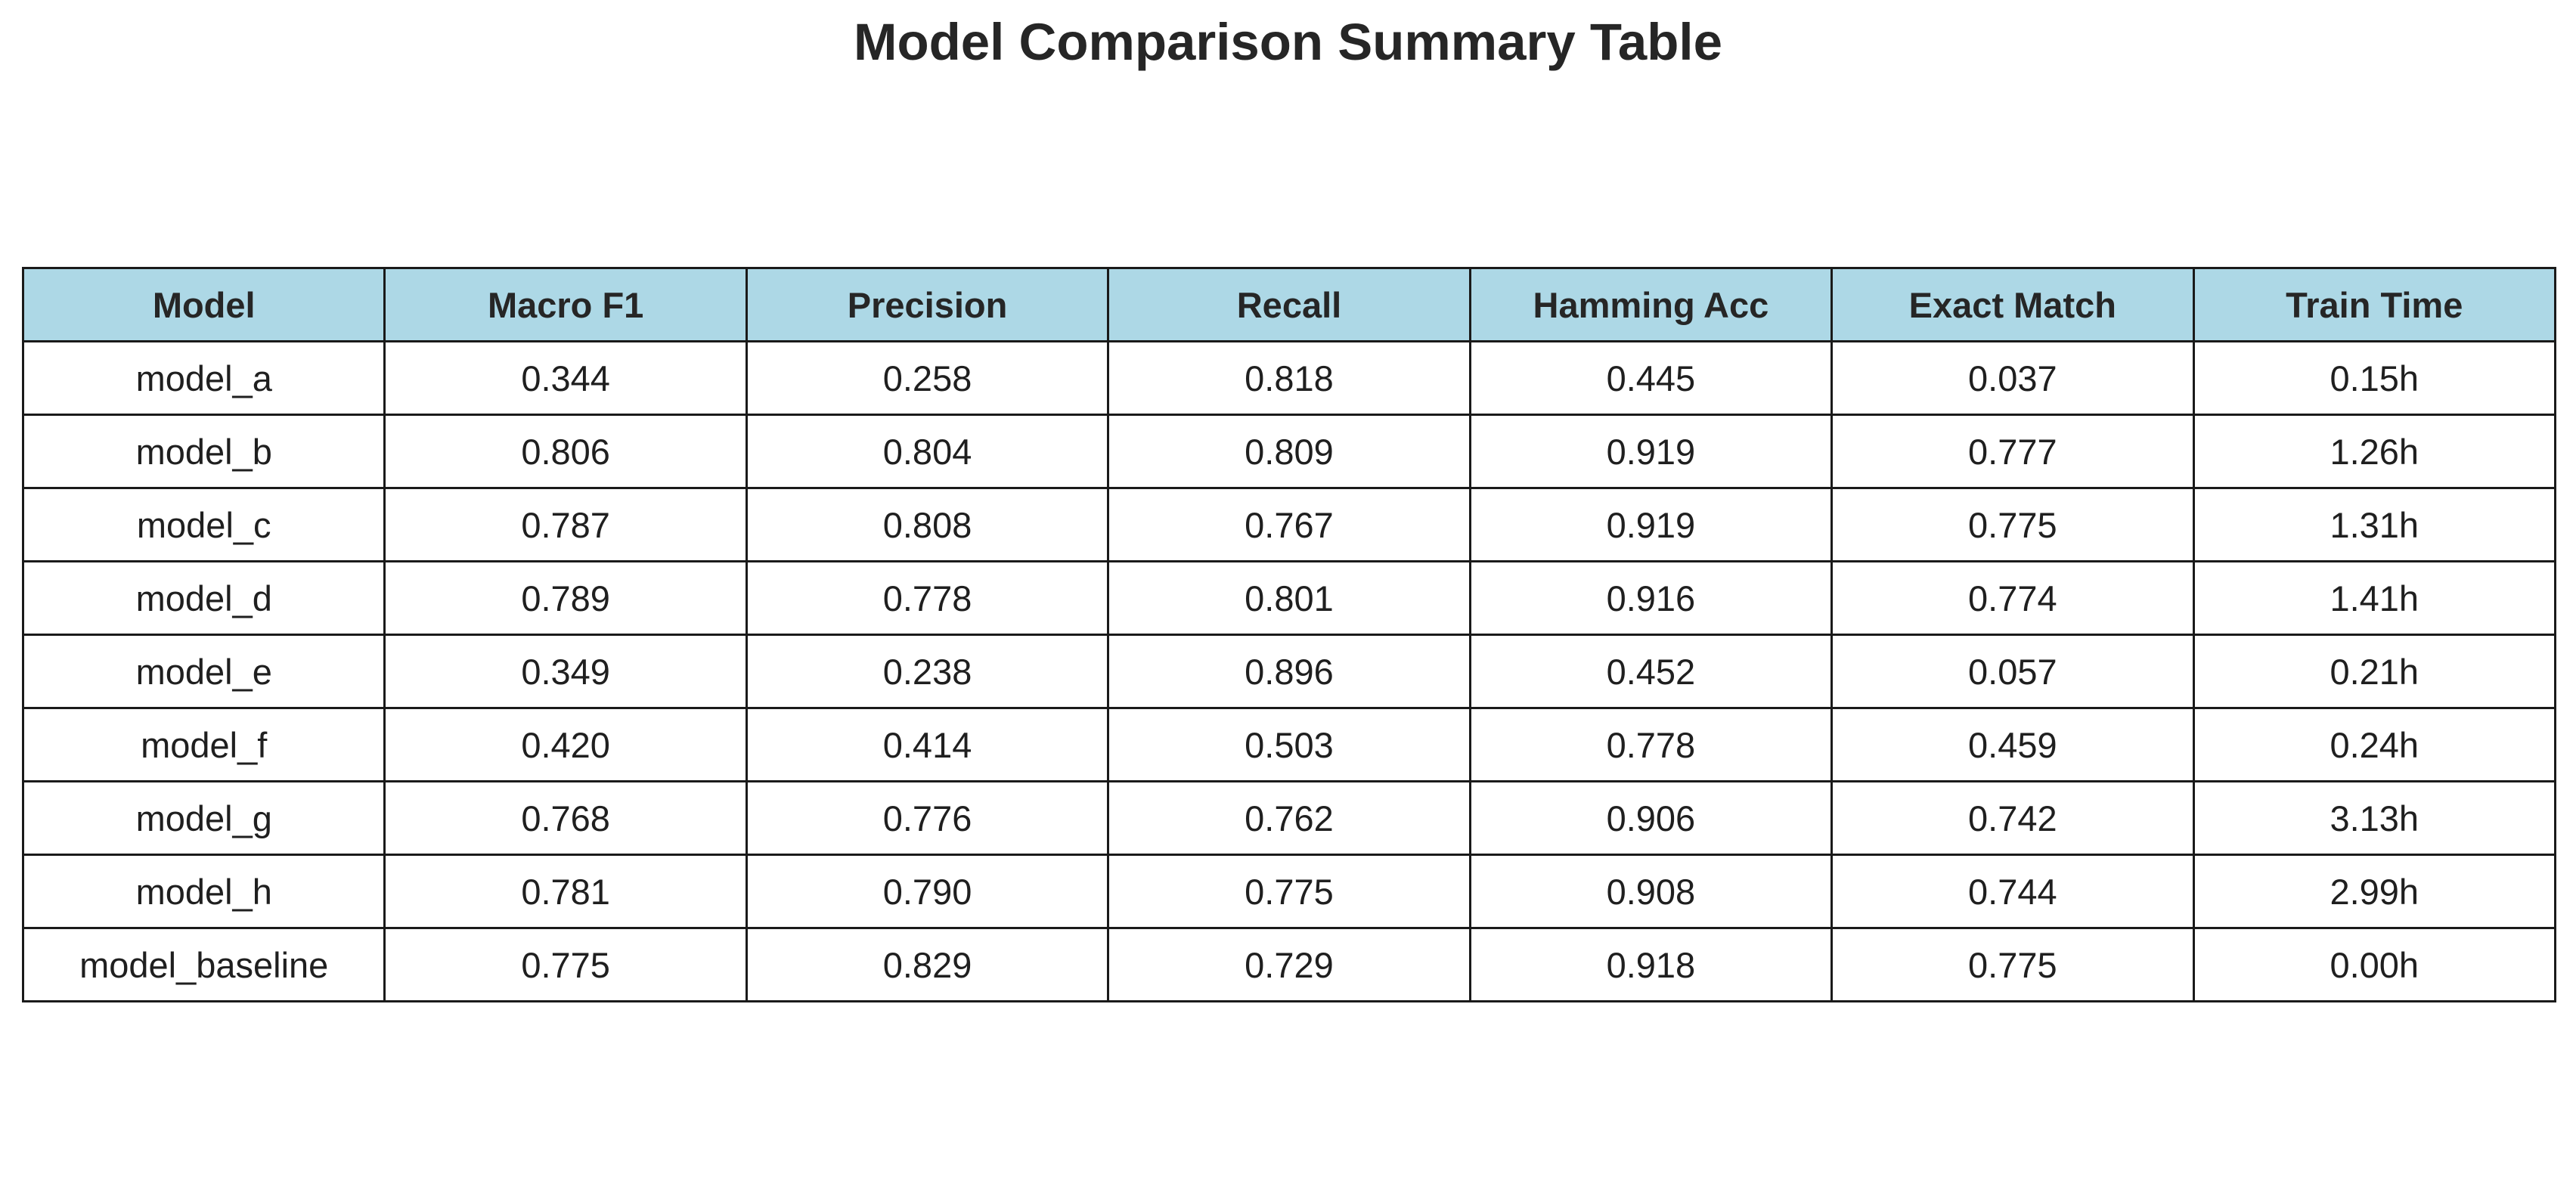  What do you see at coordinates (565, 891) in the screenshot?
I see `cell-macro-f1: 0.781` at bounding box center [565, 891].